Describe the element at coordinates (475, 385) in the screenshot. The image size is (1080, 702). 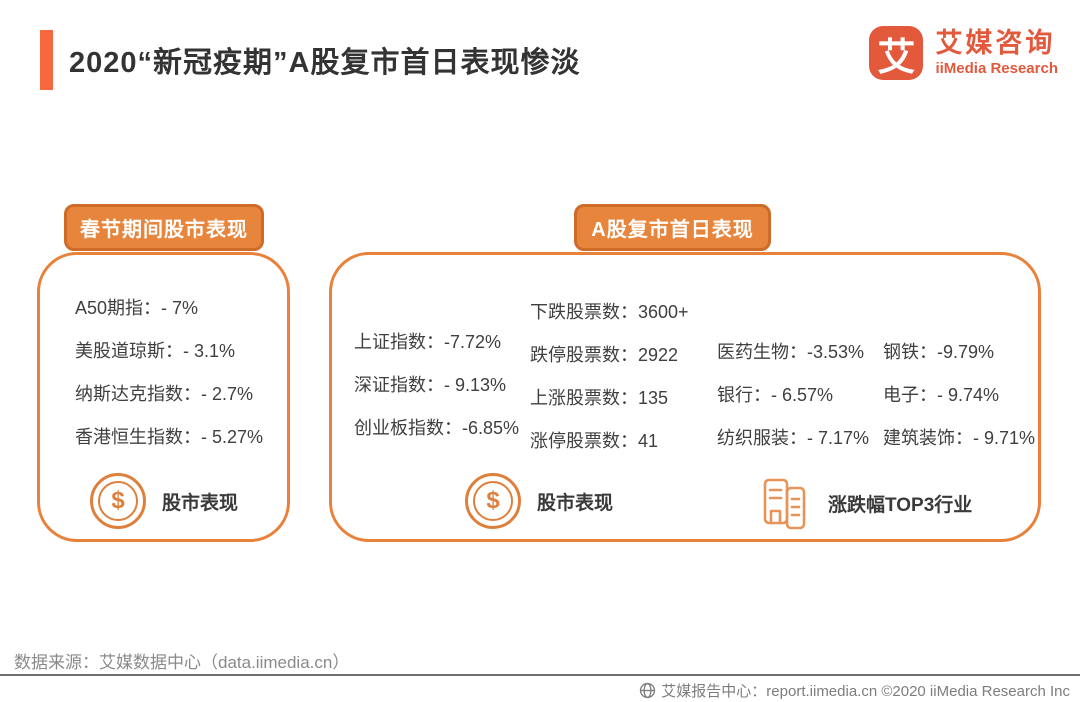
I see `stat-value: - 9.13%` at that location.